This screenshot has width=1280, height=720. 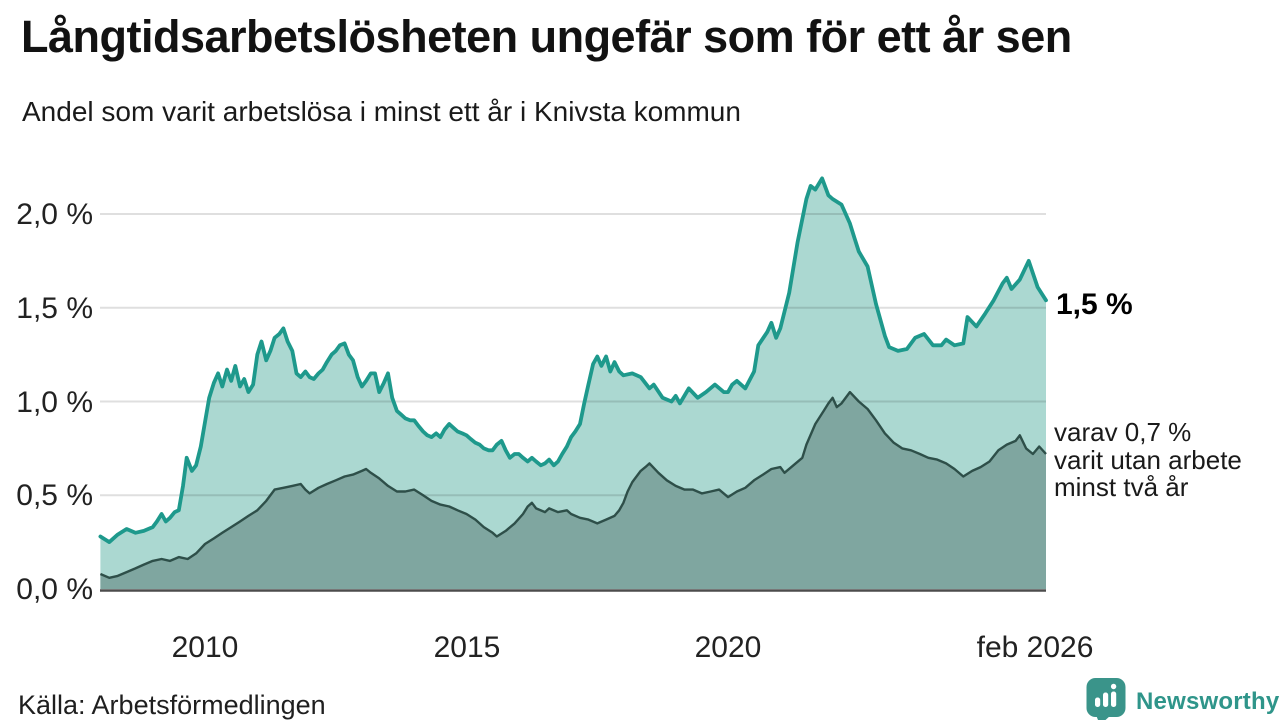 I want to click on x-tick-label: 2010, so click(x=205, y=647).